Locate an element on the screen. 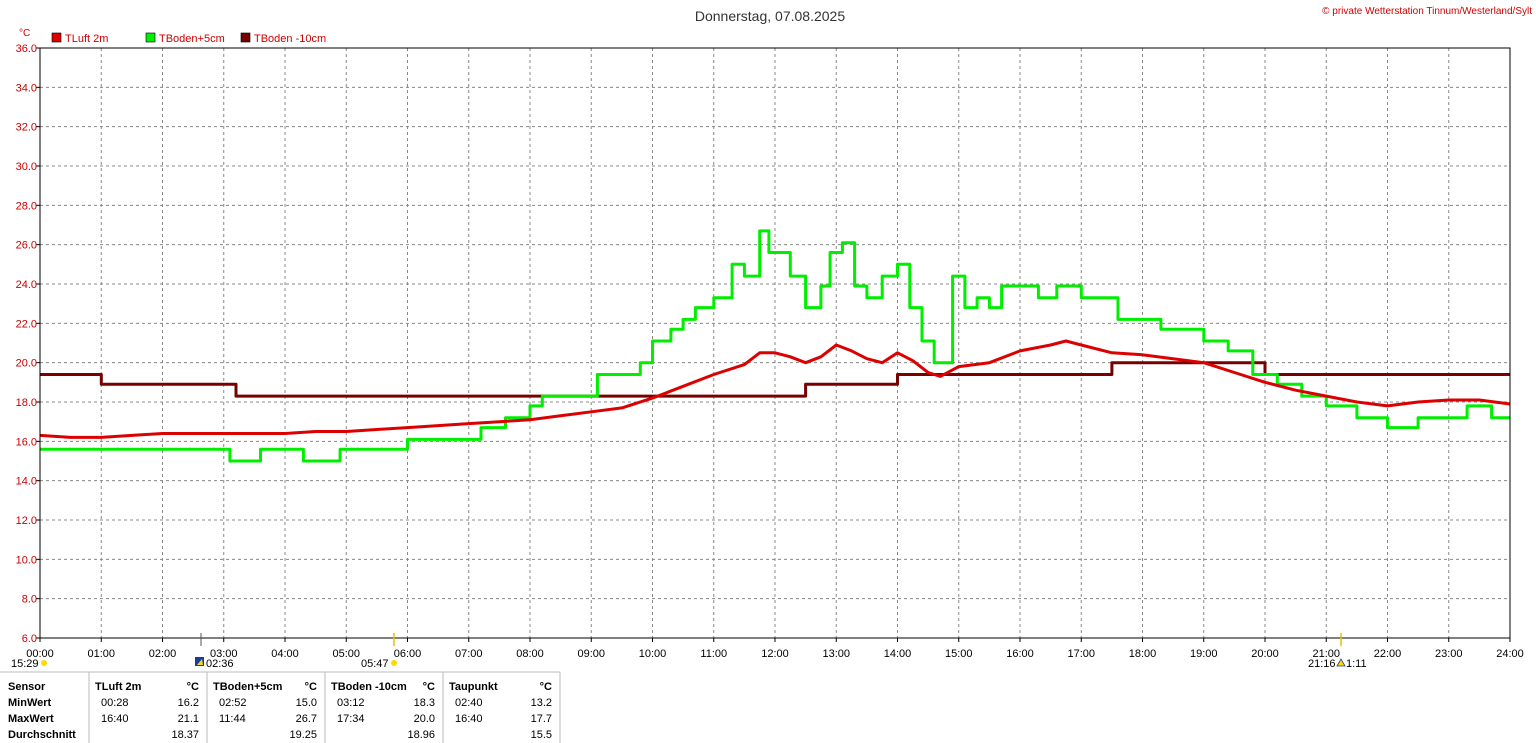 The width and height of the screenshot is (1536, 743). x-tick-label: 13:00 is located at coordinates (836, 654).